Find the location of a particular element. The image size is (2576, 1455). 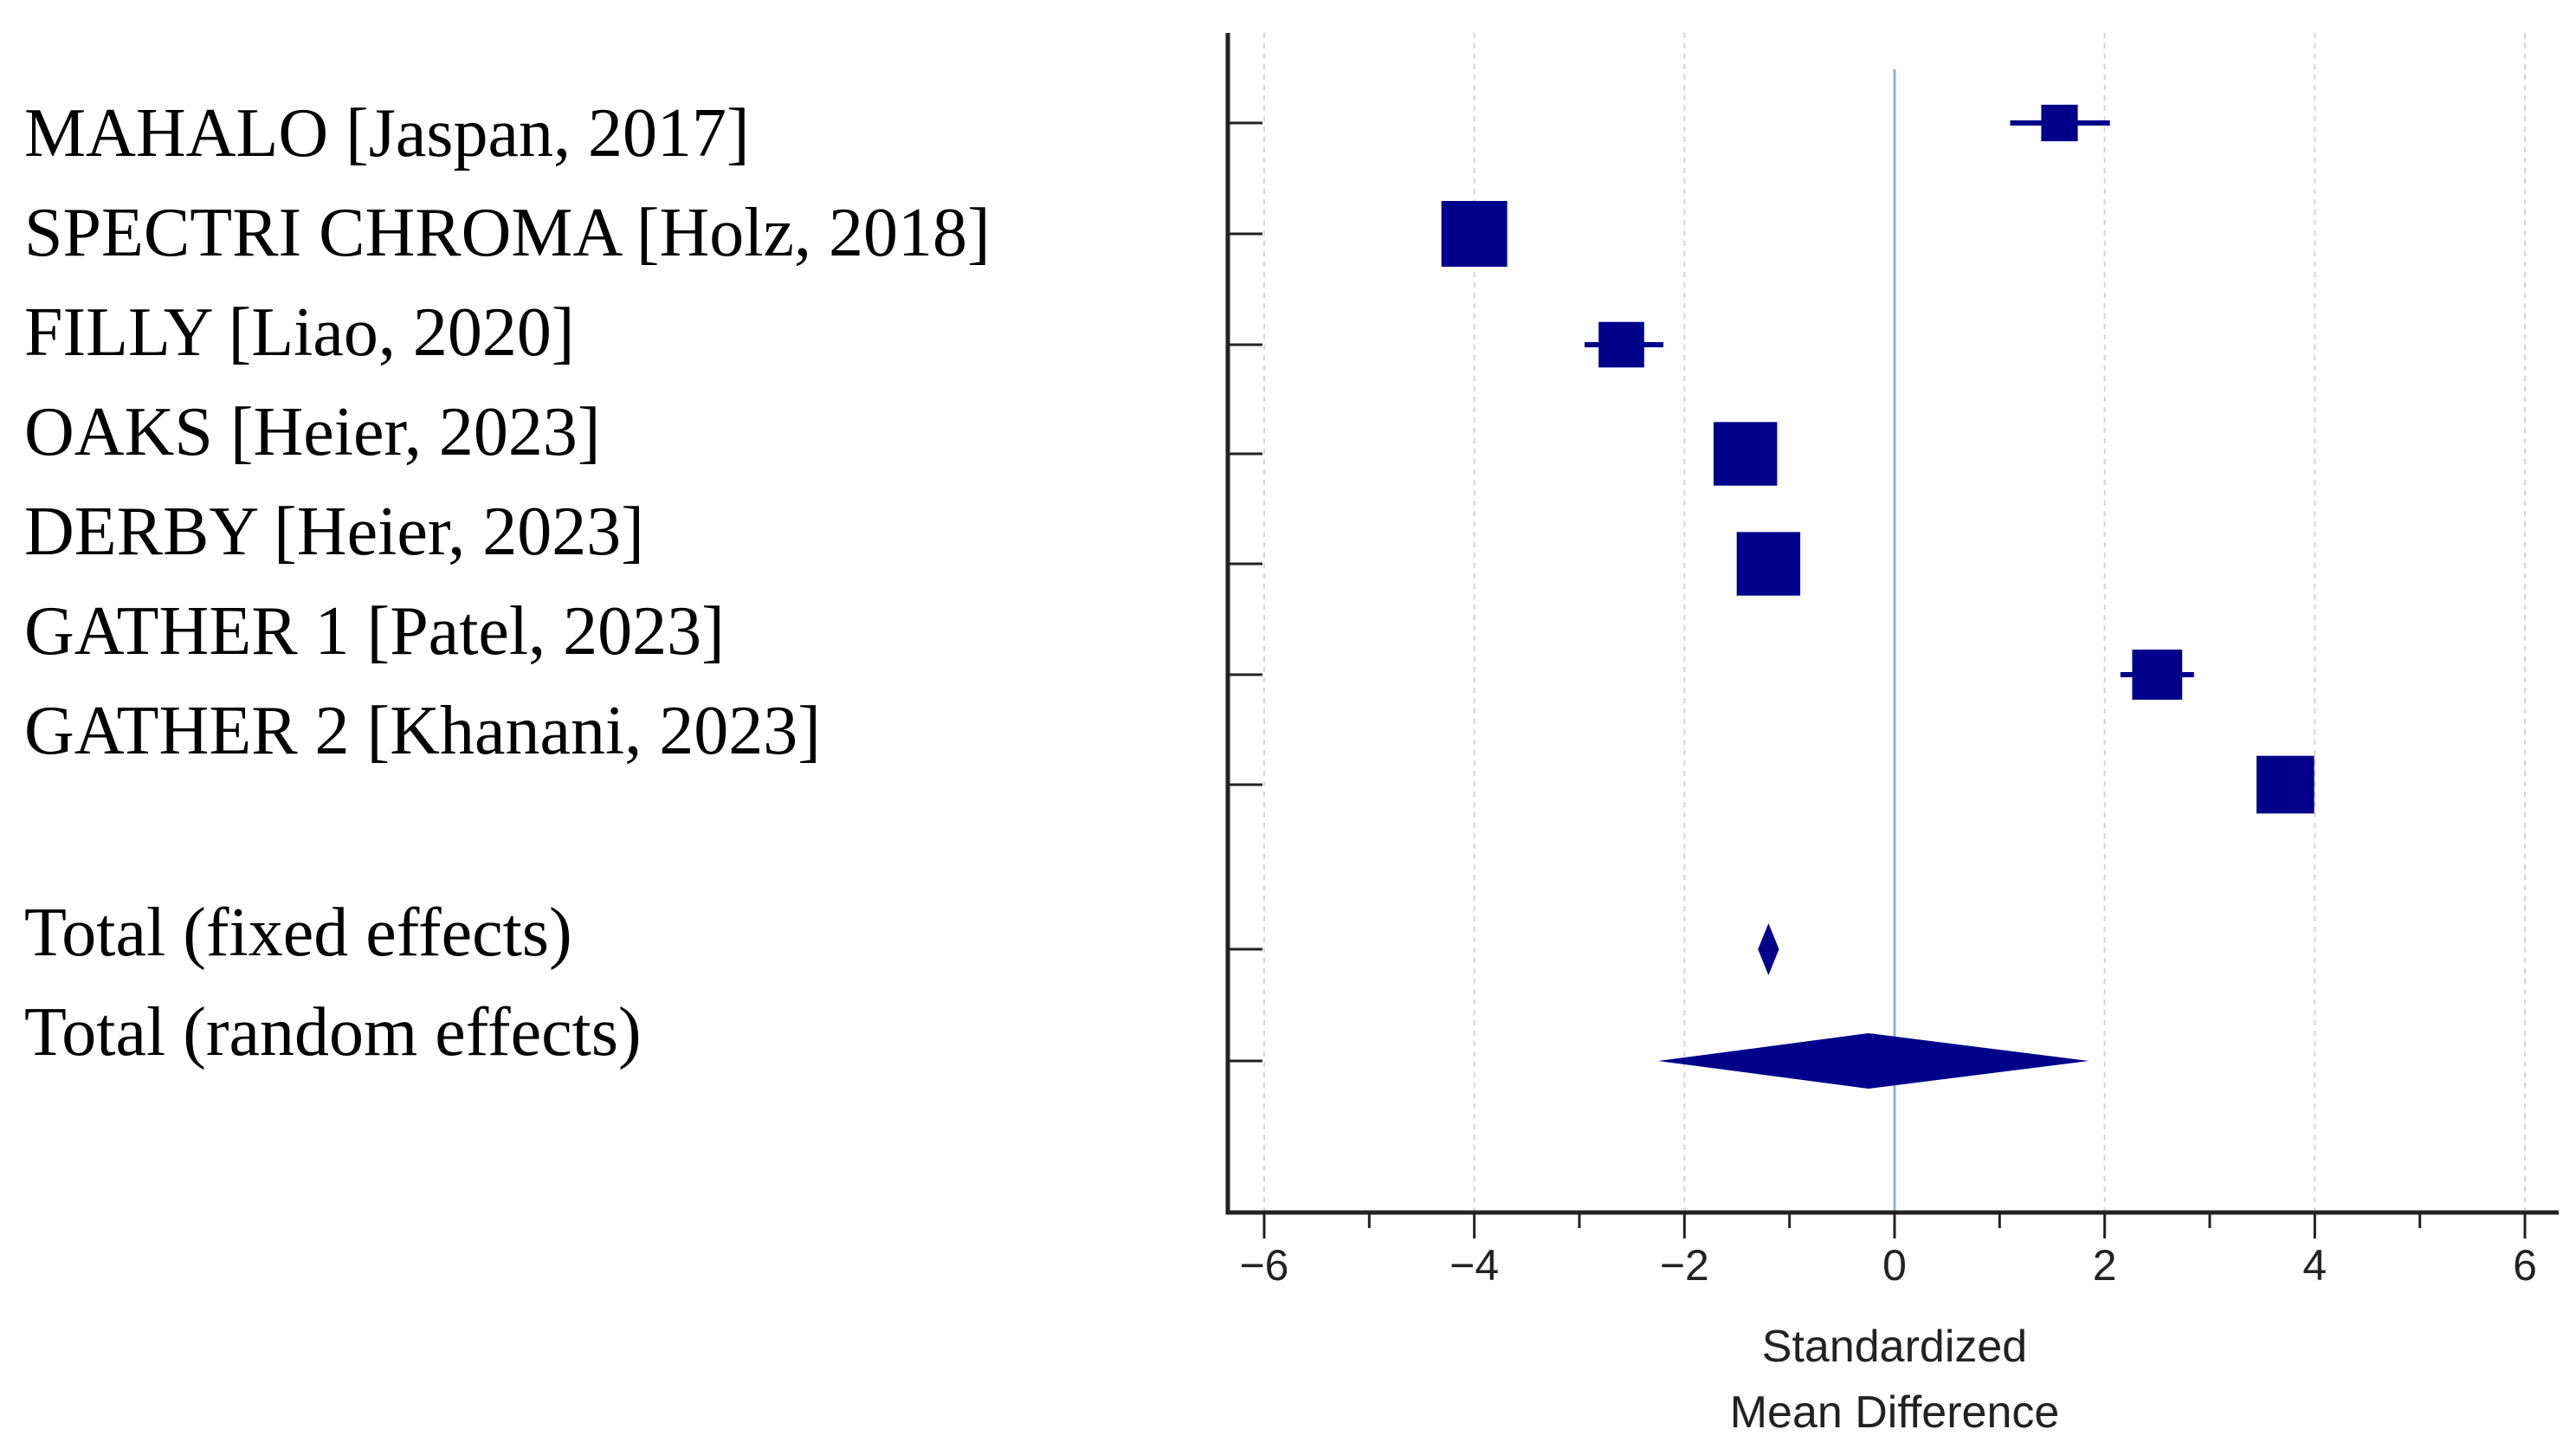

total-label: Total (random effects) is located at coordinates (333, 1032).